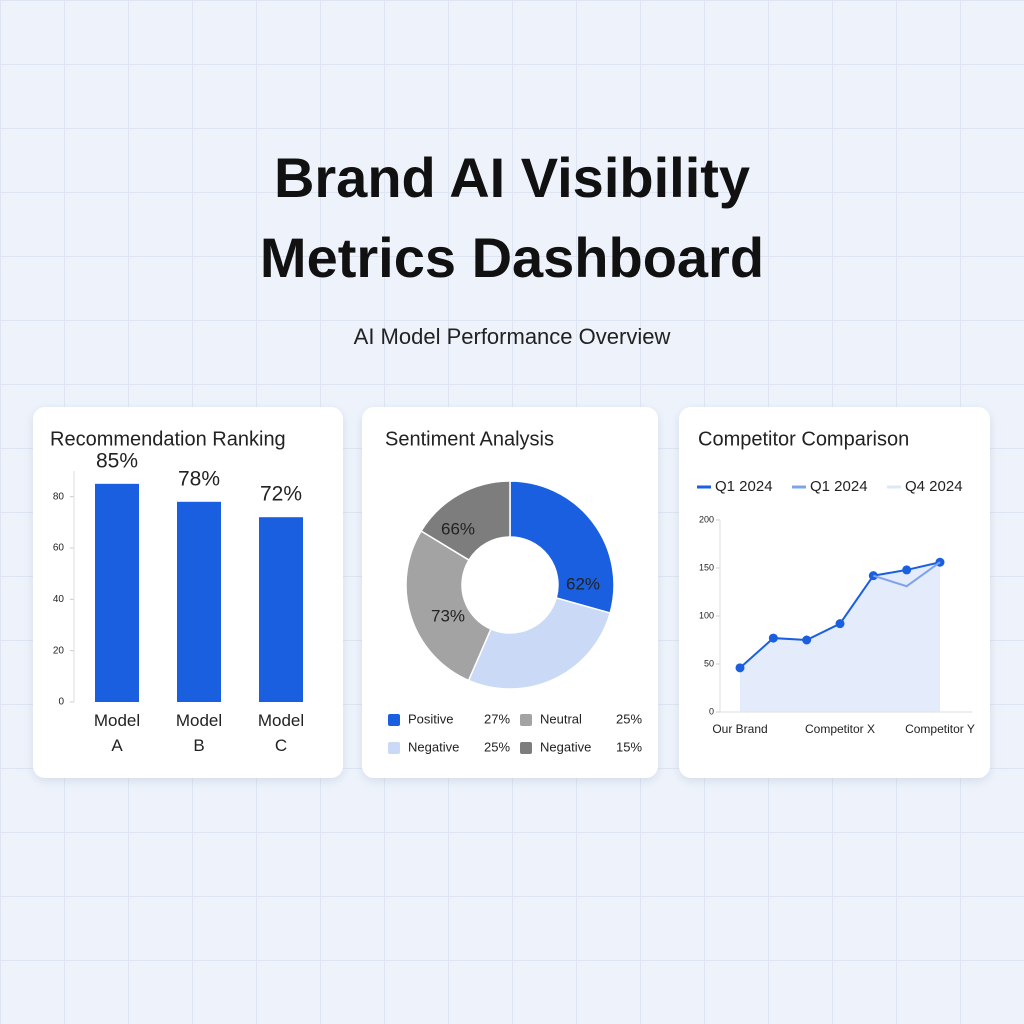  I want to click on legend-value: 27%, so click(497, 718).